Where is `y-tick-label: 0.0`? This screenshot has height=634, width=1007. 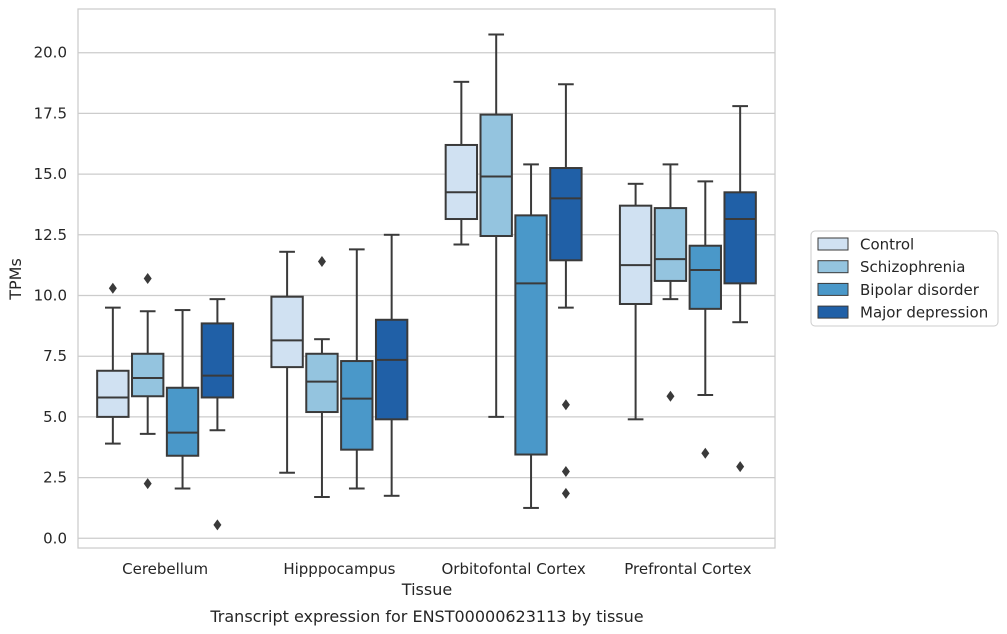
y-tick-label: 0.0 is located at coordinates (55, 538).